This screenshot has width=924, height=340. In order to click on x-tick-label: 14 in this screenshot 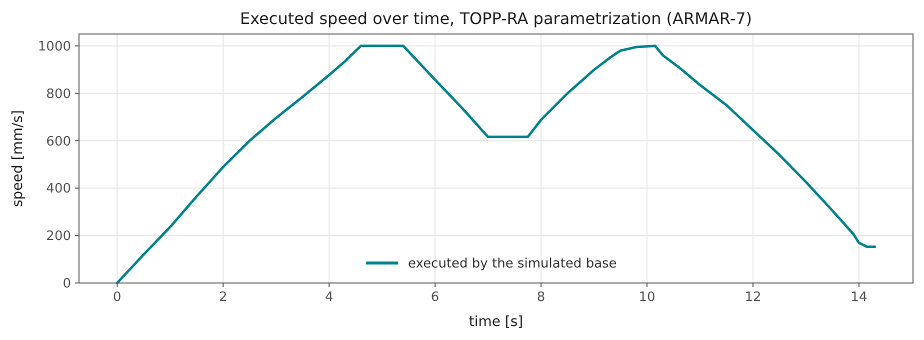, I will do `click(859, 297)`.